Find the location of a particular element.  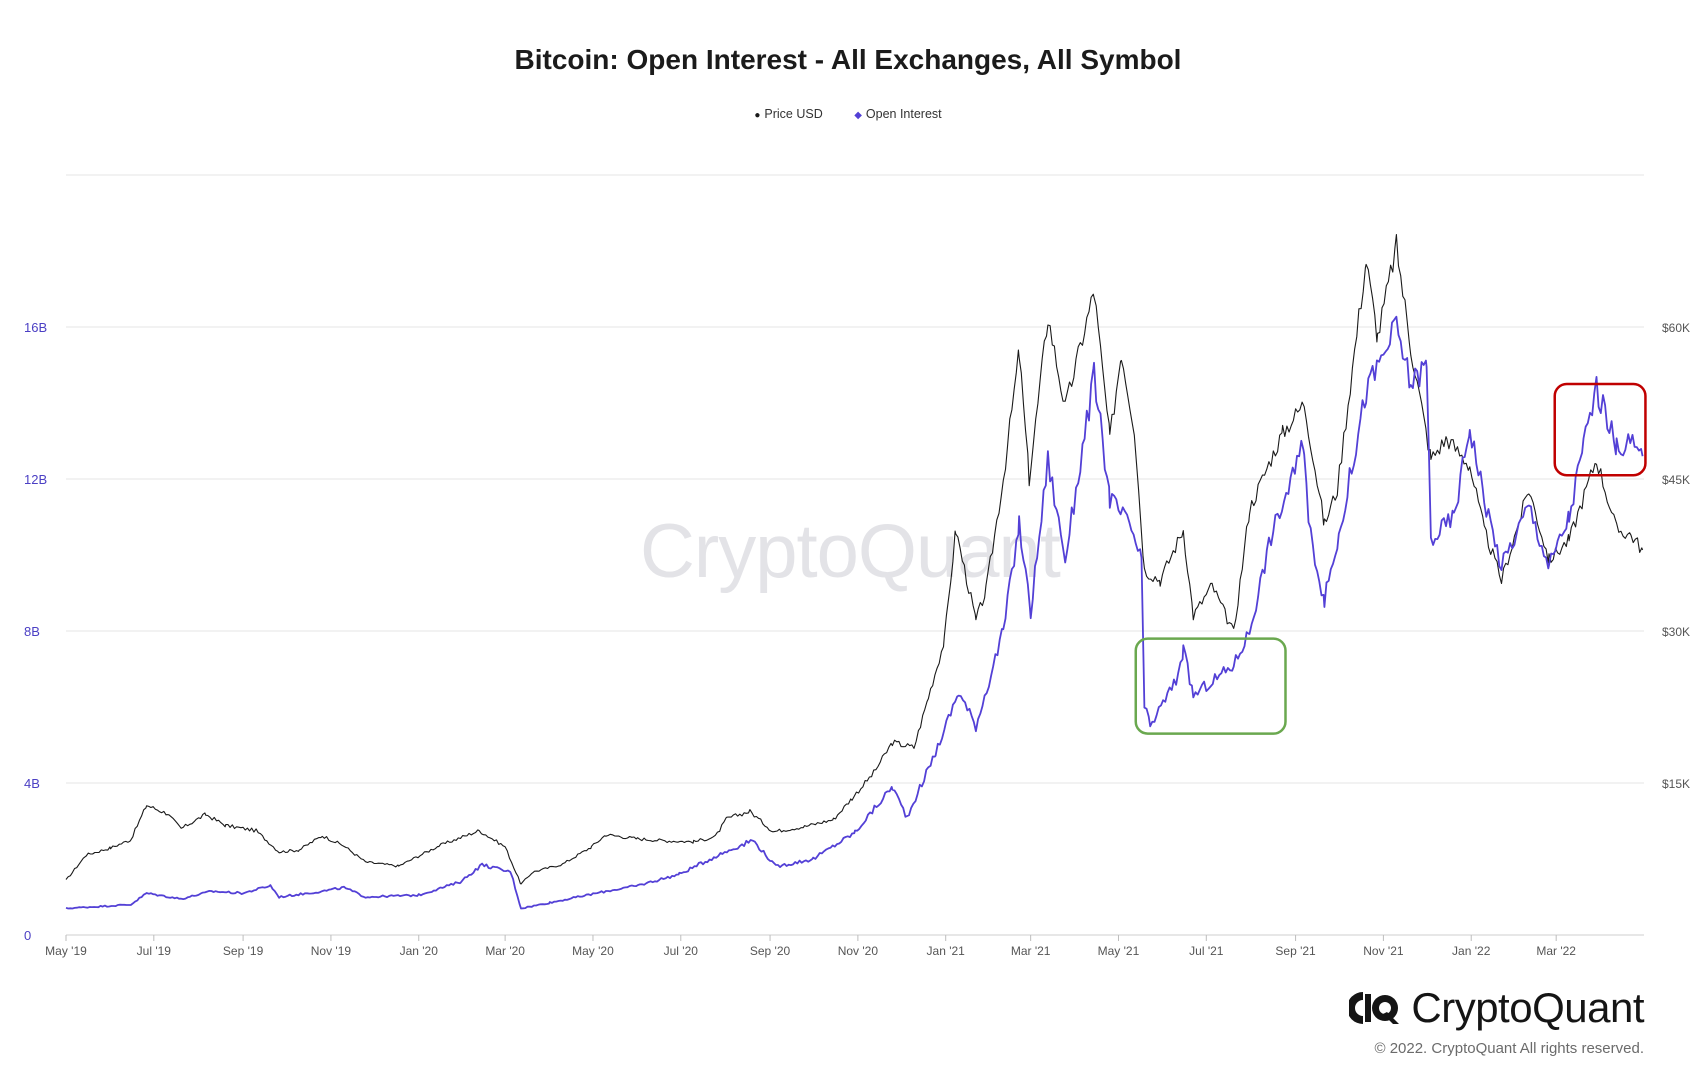

x-tick-label: Sep '21 is located at coordinates (1295, 951).